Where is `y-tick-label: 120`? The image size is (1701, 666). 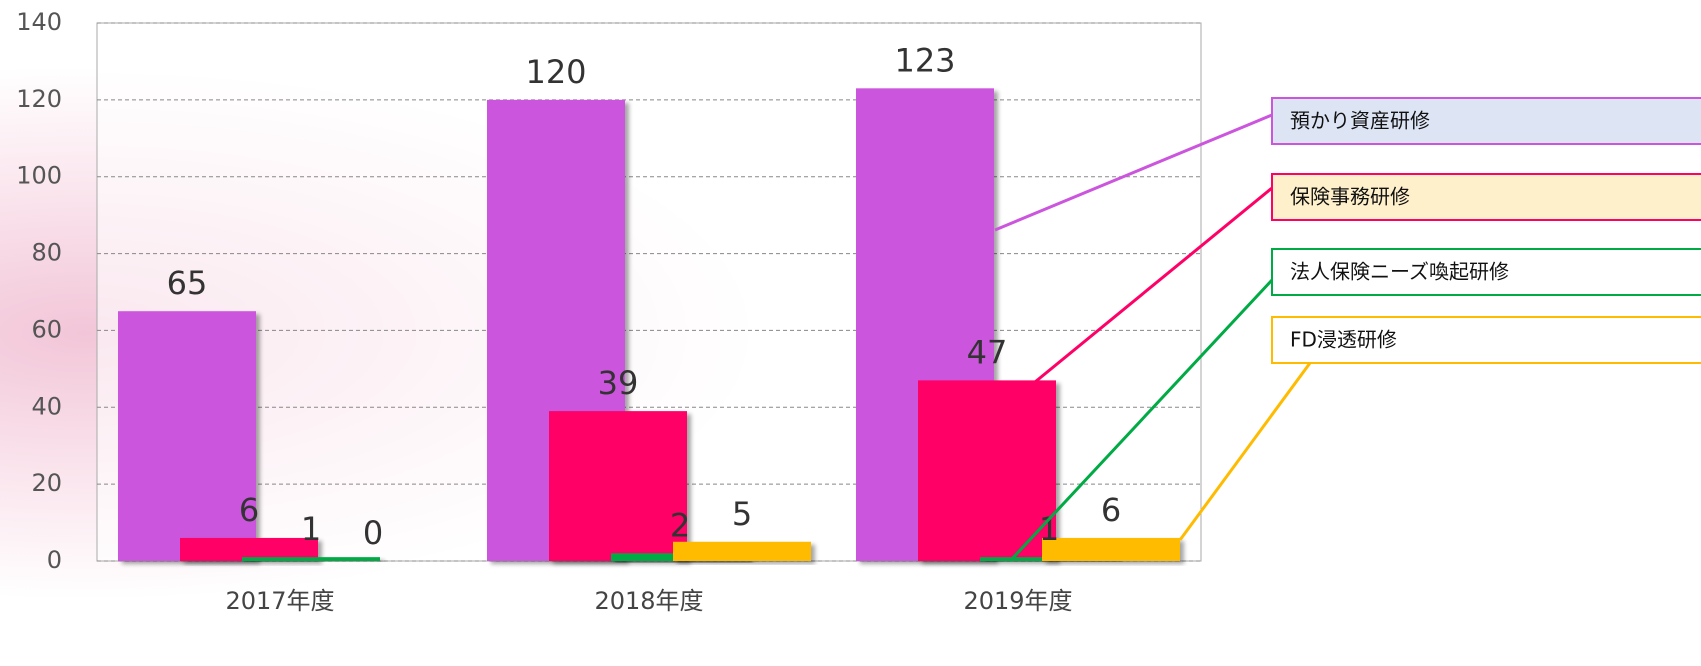 y-tick-label: 120 is located at coordinates (39, 99).